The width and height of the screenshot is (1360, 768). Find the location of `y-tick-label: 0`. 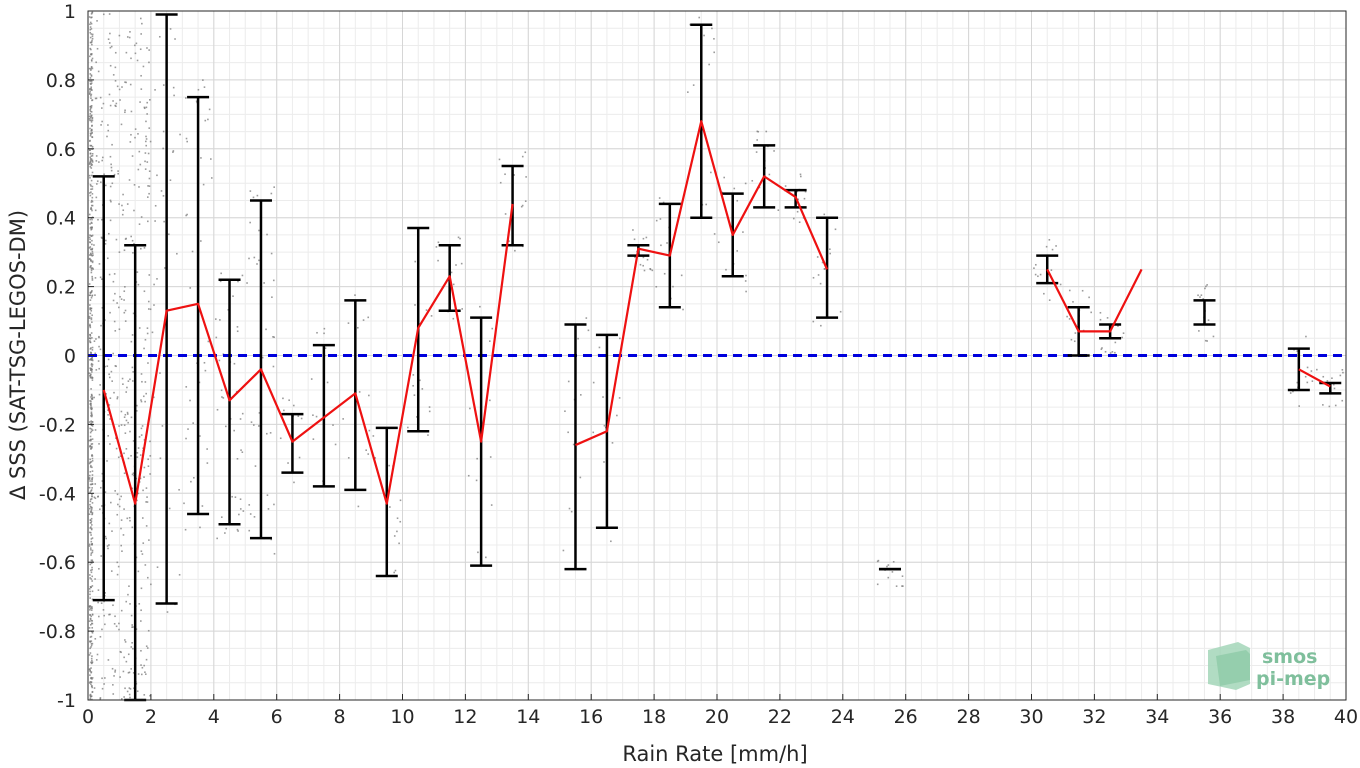

y-tick-label: 0 is located at coordinates (70, 357).